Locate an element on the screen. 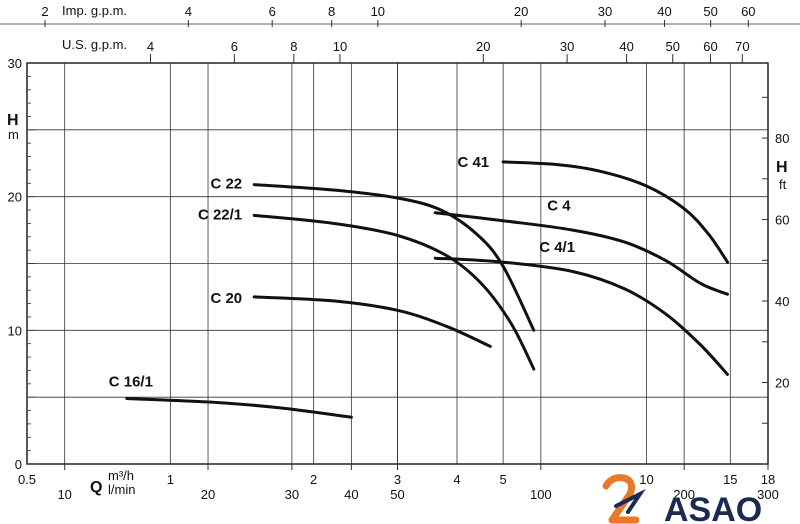 The height and width of the screenshot is (524, 800). top-us-tick-label: 70 is located at coordinates (742, 46).